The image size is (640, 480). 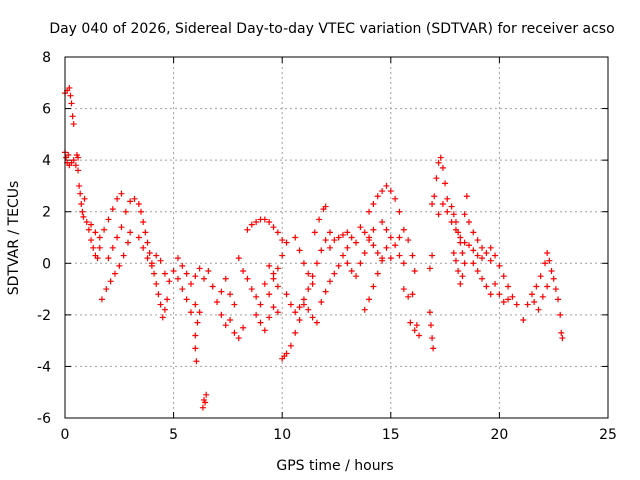 I want to click on x-tick-label: 10, so click(x=282, y=435).